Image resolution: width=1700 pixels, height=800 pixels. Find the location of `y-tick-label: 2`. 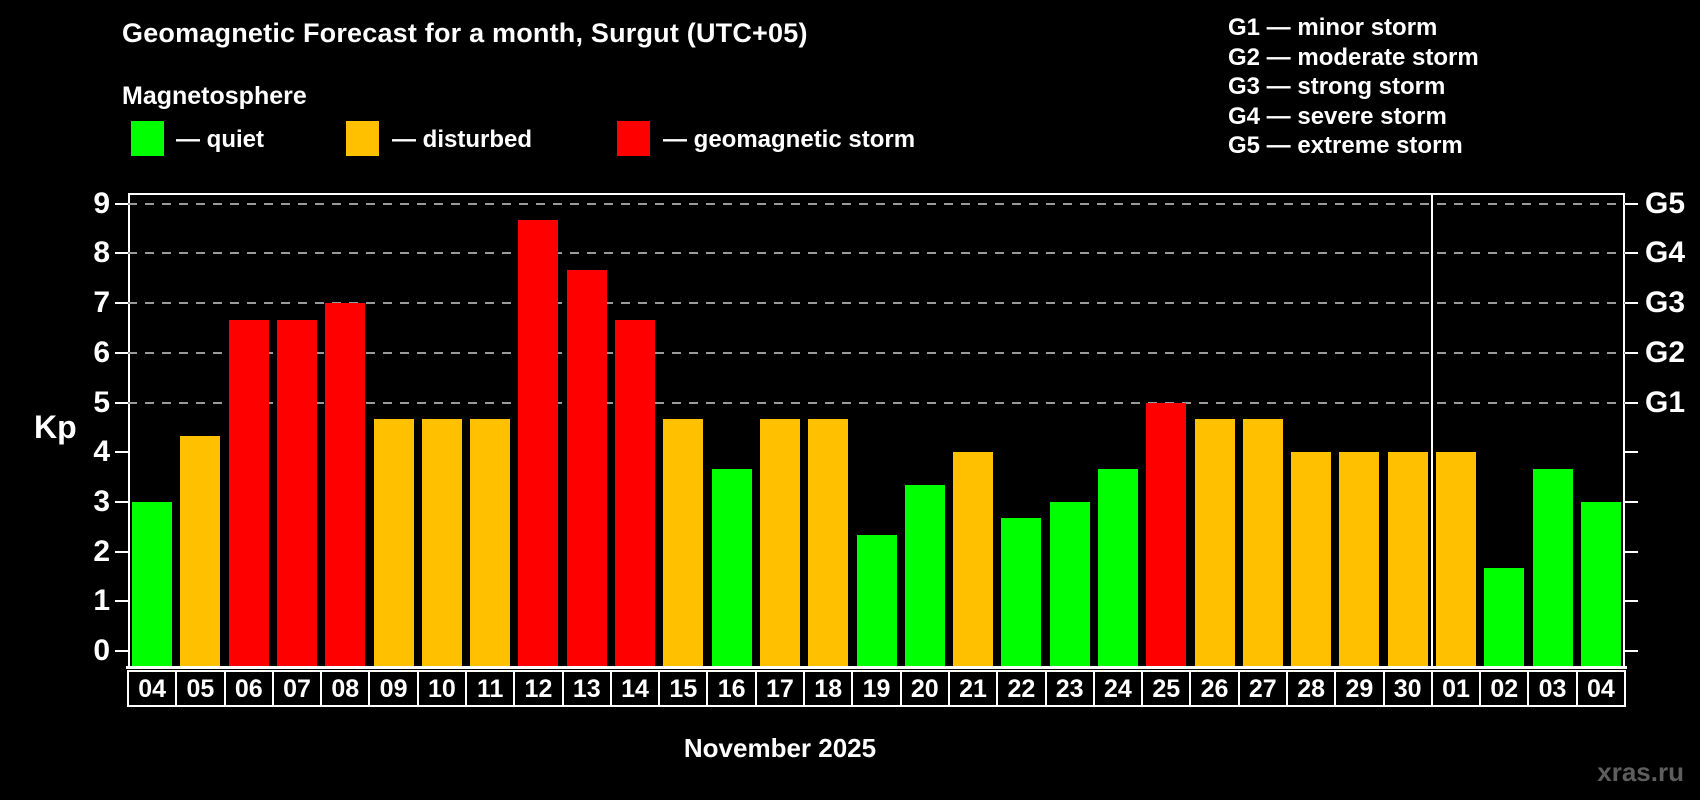

y-tick-label: 2 is located at coordinates (101, 551).